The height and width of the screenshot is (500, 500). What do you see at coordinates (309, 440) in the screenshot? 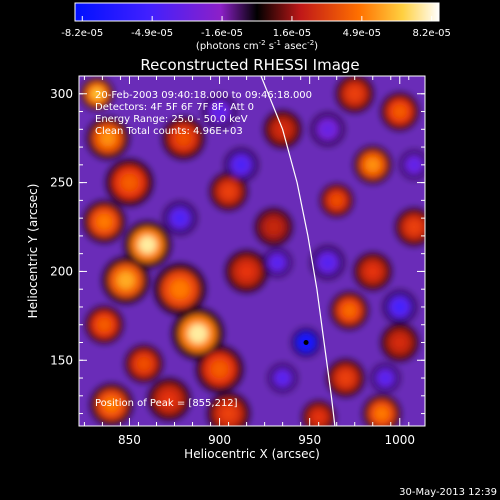
I see `x-tick-label: 950` at bounding box center [309, 440].